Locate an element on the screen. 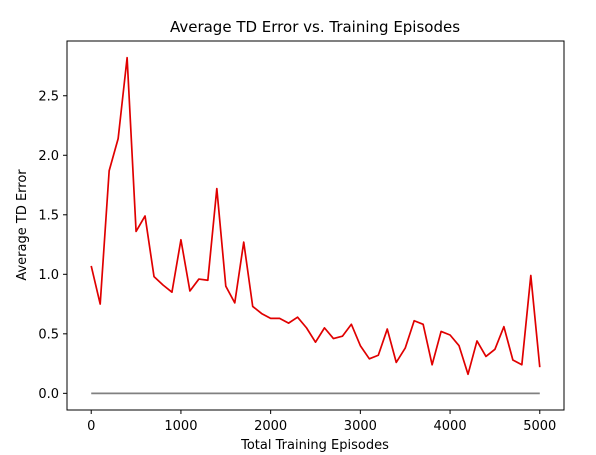 The width and height of the screenshot is (596, 455). y-axis-label: Average TD Error is located at coordinates (22, 225).